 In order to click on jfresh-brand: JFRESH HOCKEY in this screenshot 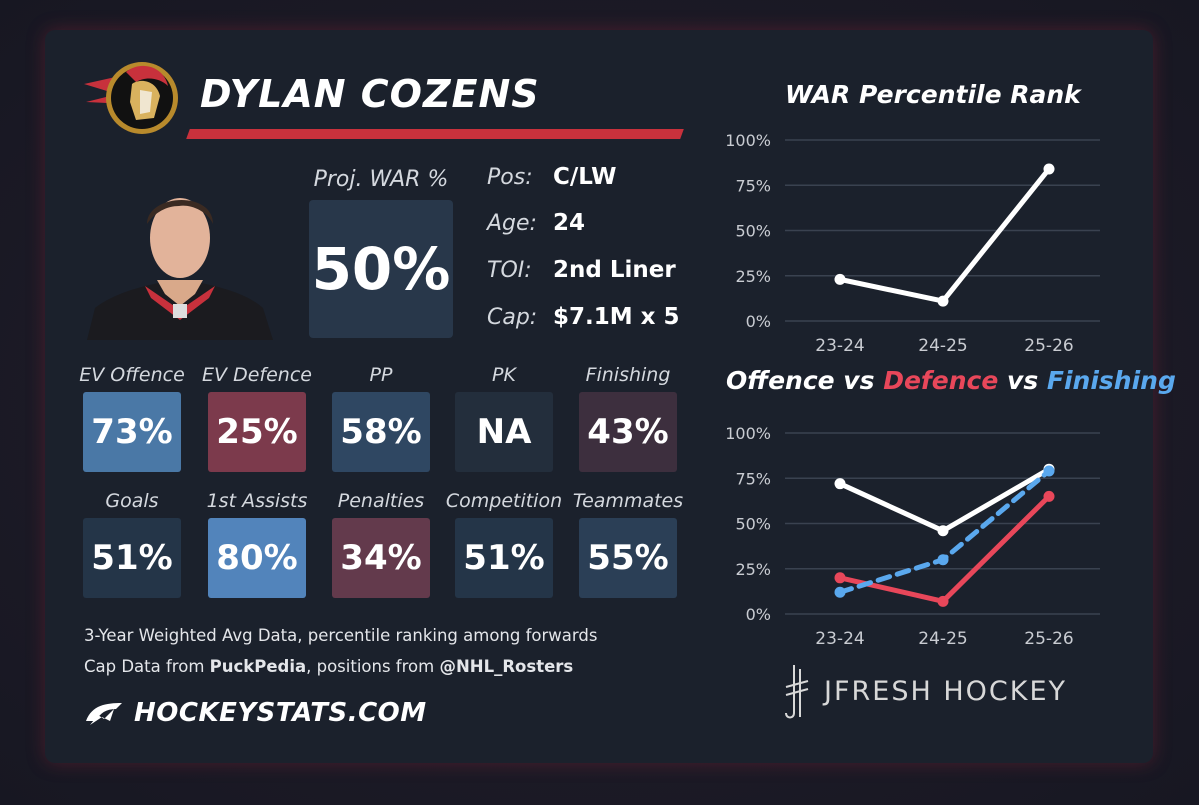, I will do `click(924, 691)`.